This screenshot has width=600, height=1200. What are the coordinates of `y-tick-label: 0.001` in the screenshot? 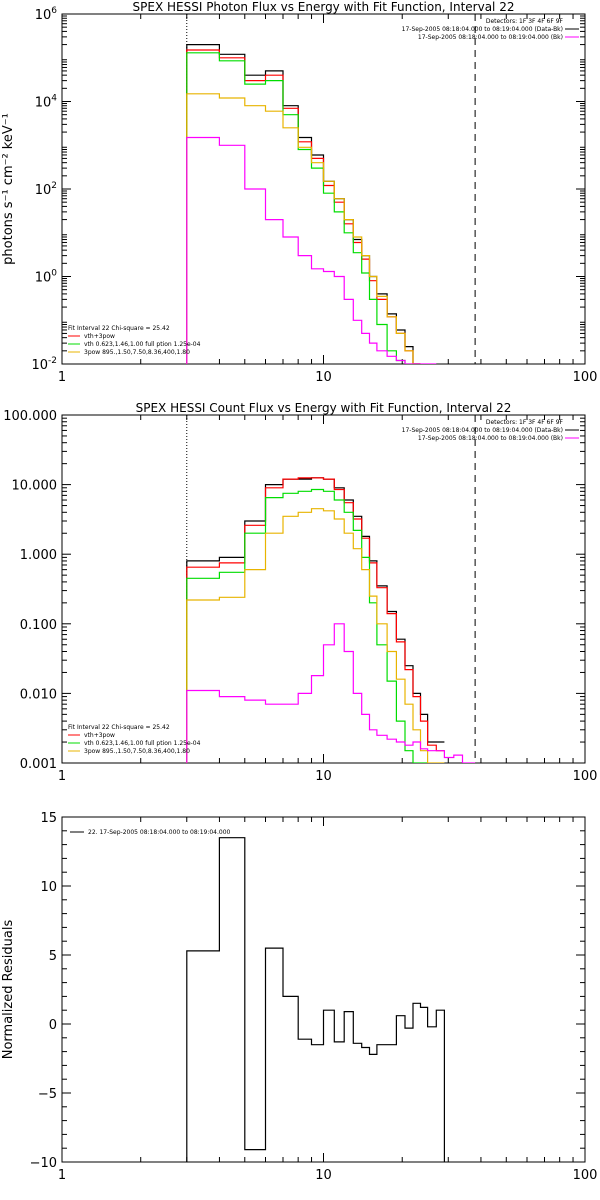 It's located at (38, 764).